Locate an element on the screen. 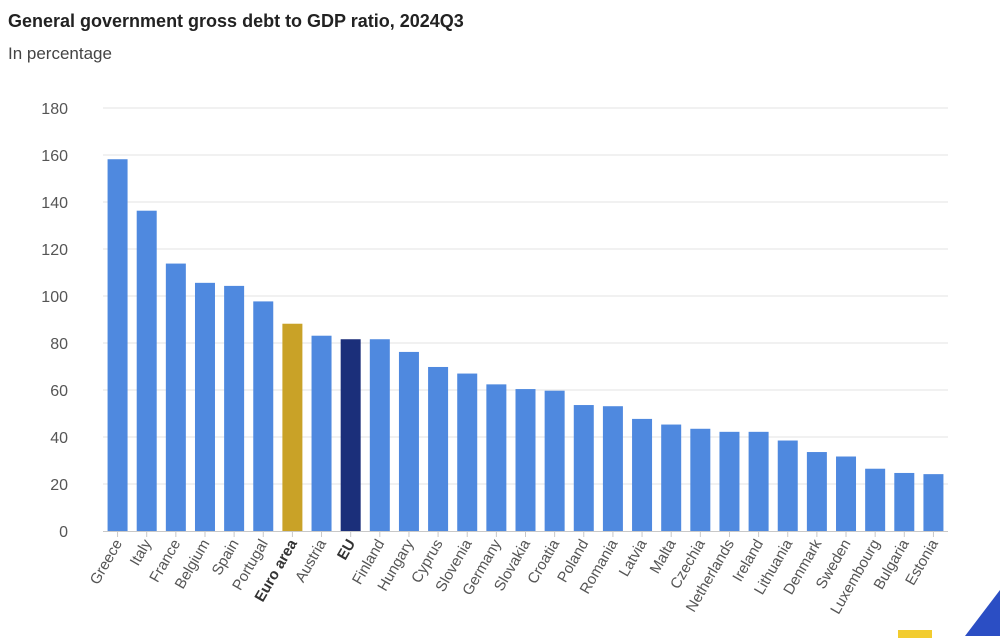 The width and height of the screenshot is (1000, 638). y-tick-label: 120 is located at coordinates (54, 250).